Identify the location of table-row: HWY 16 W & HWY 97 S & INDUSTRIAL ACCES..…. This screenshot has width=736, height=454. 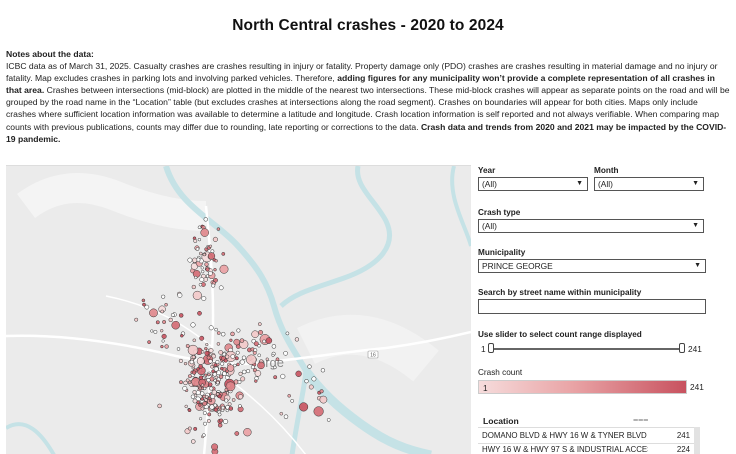
(586, 448).